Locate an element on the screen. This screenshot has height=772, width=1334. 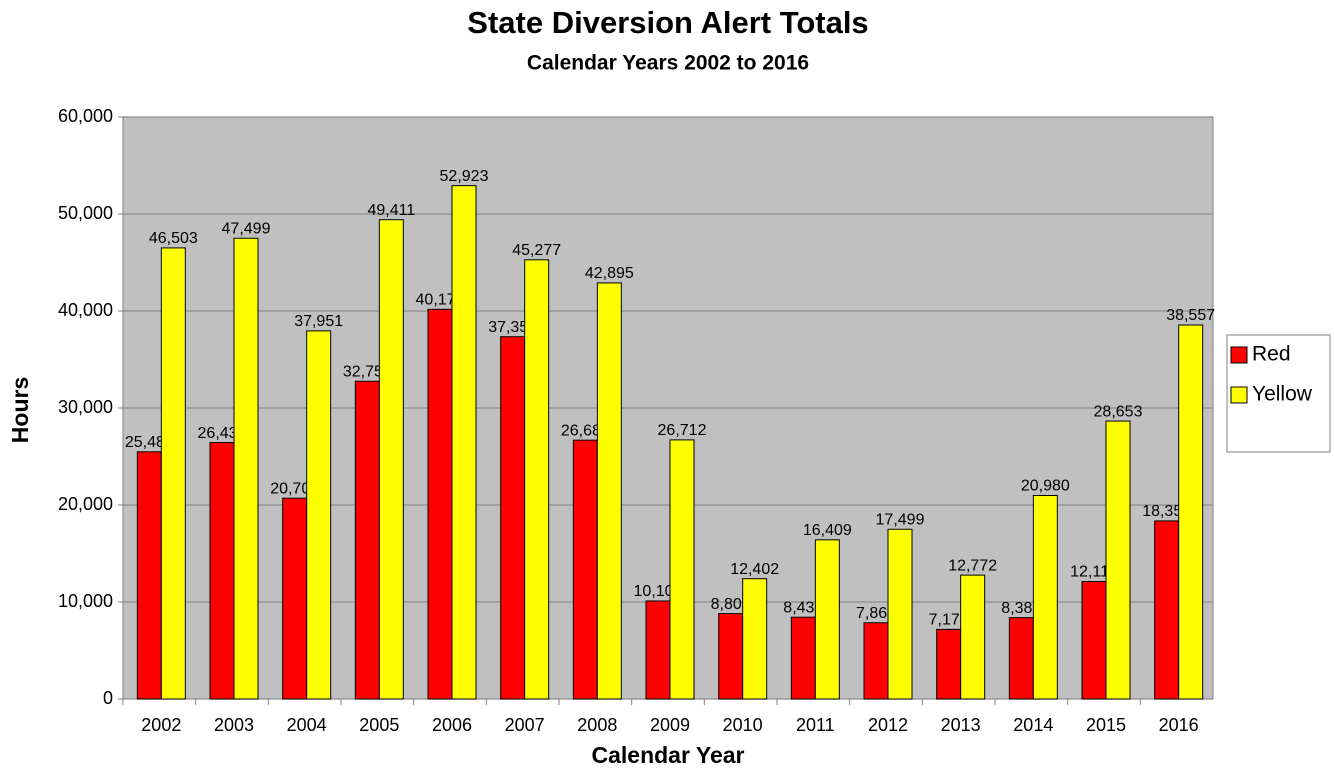
data-label: 7,860 is located at coordinates (876, 613).